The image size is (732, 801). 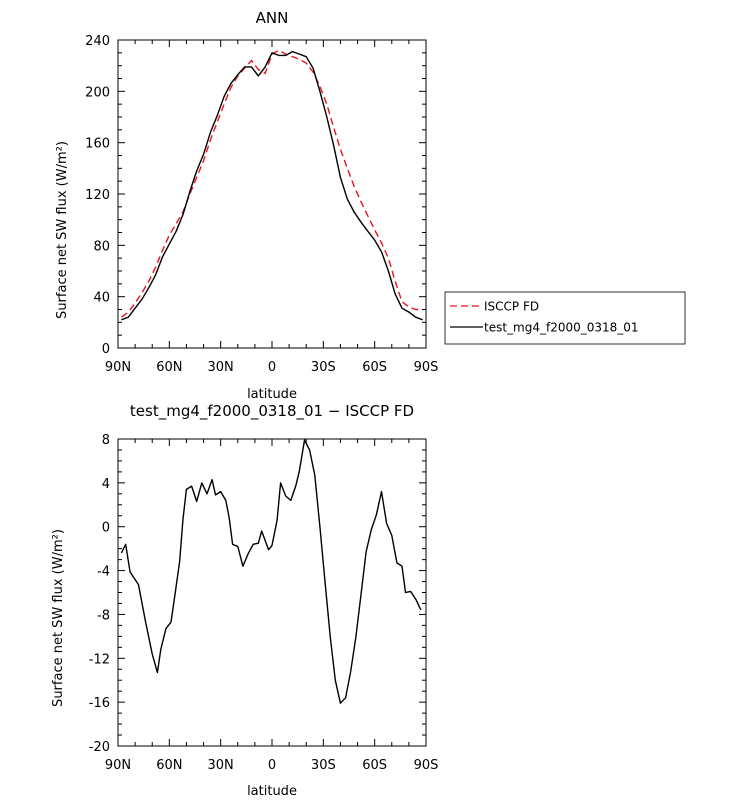 I want to click on chart-2-xtick-label: 60N, so click(x=169, y=765).